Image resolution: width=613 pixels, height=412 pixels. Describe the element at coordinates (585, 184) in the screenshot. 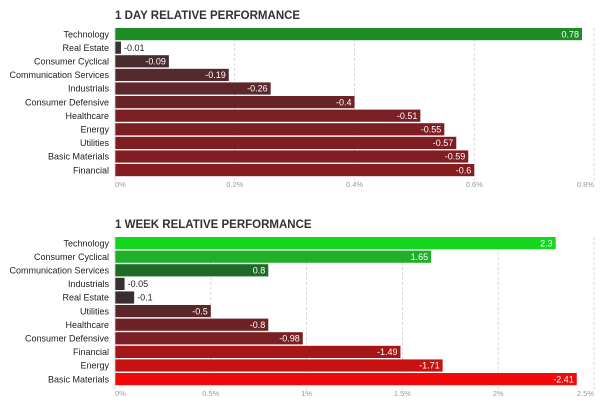

I see `day-x-tick-label: 0.8%` at that location.